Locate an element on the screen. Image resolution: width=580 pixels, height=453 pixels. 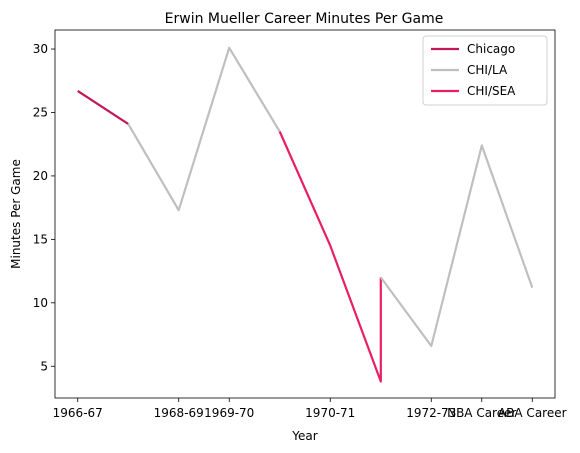
x-tick-label: 1968-69 is located at coordinates (179, 413).